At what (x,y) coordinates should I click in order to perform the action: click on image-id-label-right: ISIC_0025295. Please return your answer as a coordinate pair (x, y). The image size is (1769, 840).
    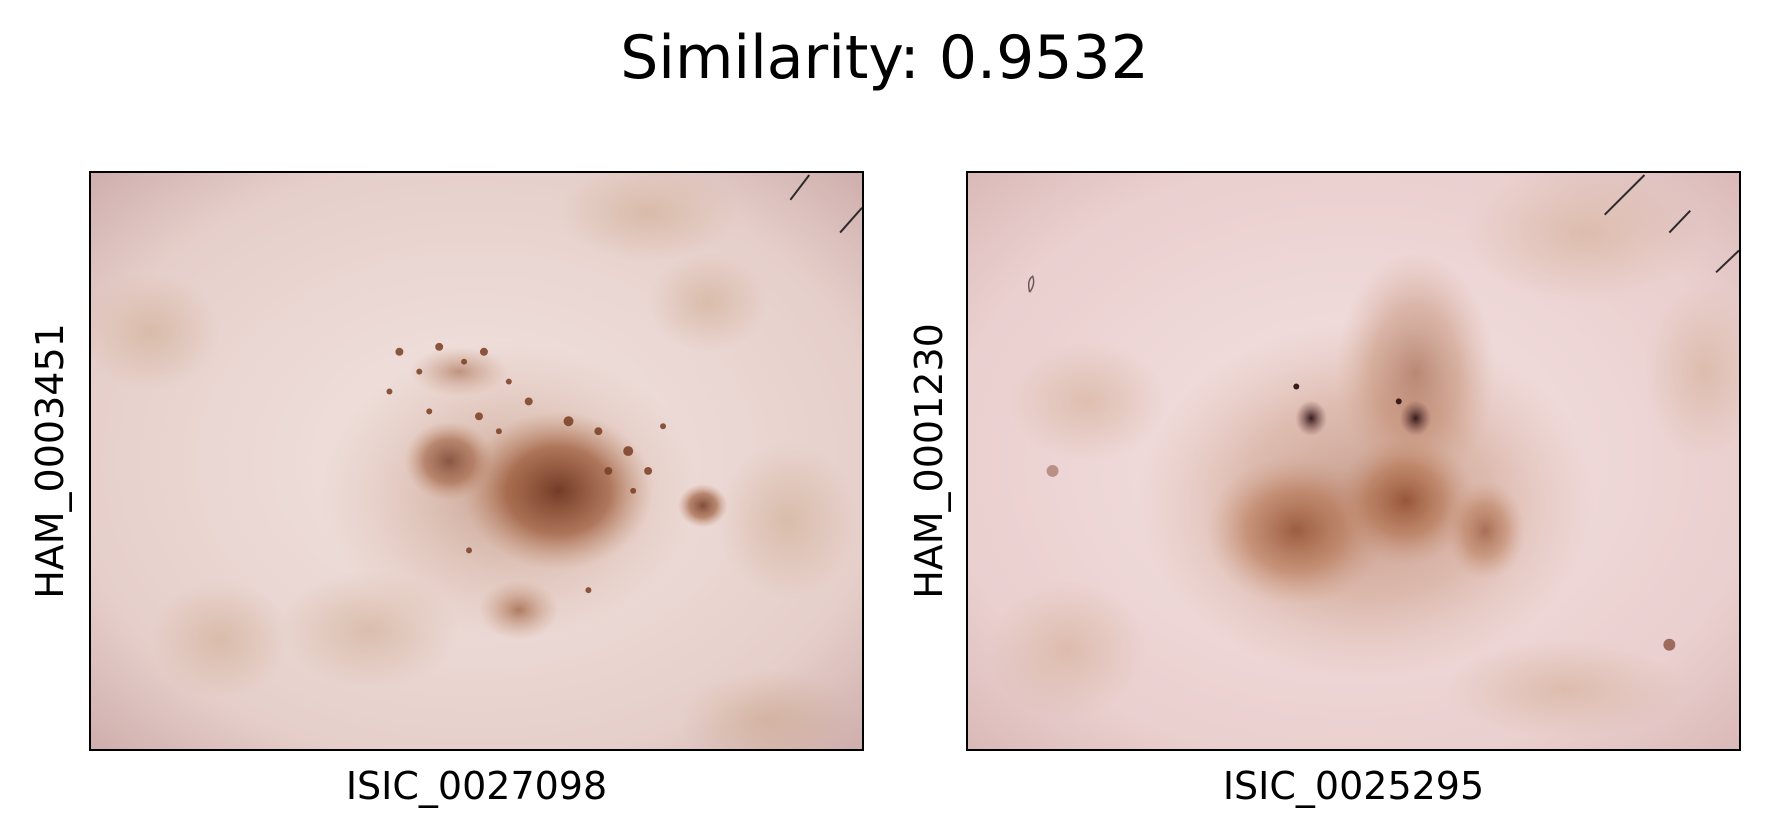
    Looking at the image, I should click on (1353, 786).